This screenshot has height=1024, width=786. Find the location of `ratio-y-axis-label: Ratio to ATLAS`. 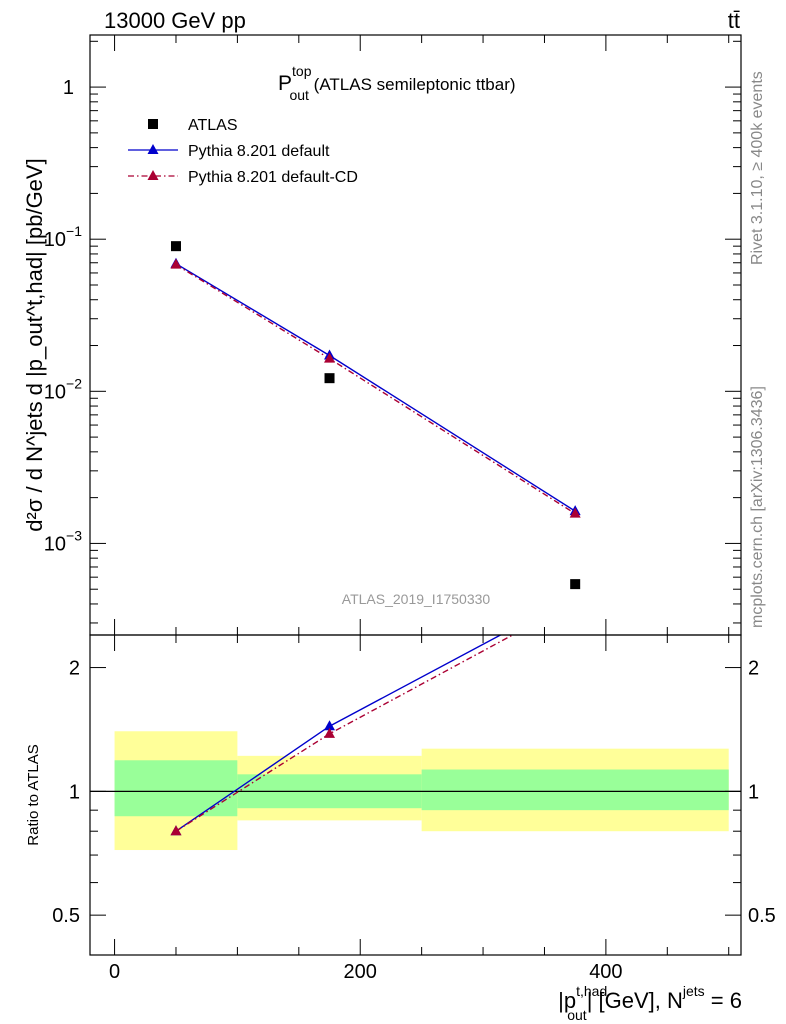

ratio-y-axis-label: Ratio to ATLAS is located at coordinates (33, 794).